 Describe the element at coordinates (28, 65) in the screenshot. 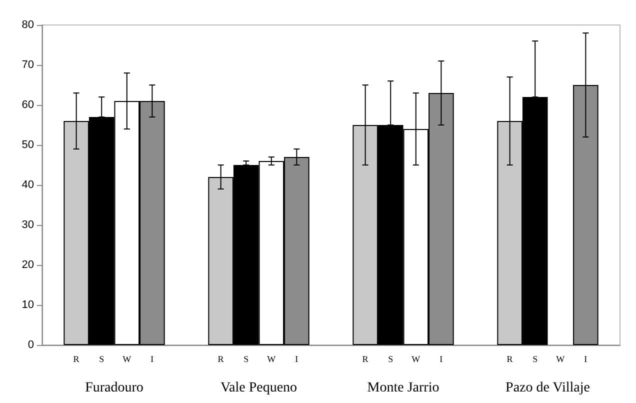

I see `y-tick-label: 70` at that location.